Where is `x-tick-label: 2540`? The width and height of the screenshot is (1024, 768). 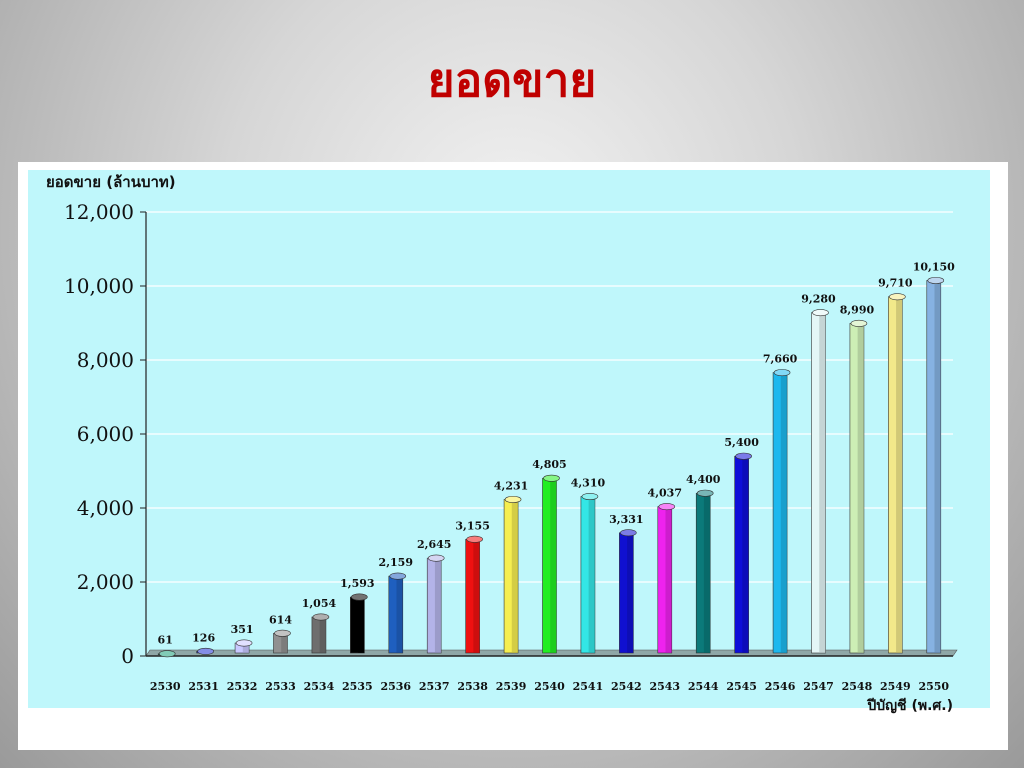 x-tick-label: 2540 is located at coordinates (549, 686).